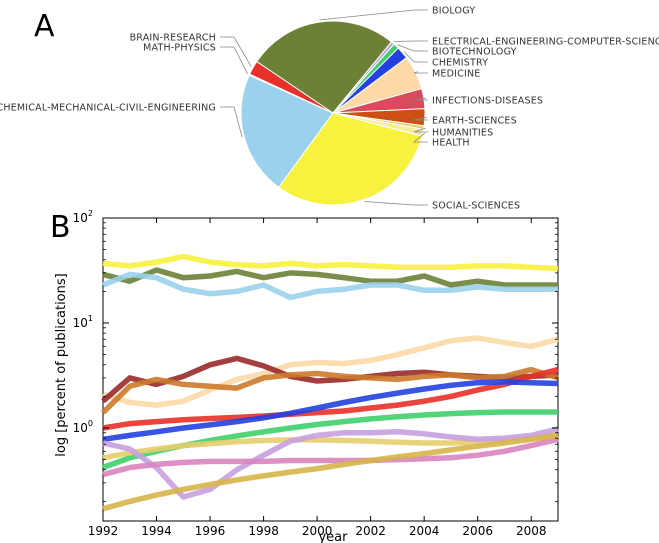 The width and height of the screenshot is (659, 543). Describe the element at coordinates (291, 87) in the screenshot. I see `pie-slice-brain-research` at that location.